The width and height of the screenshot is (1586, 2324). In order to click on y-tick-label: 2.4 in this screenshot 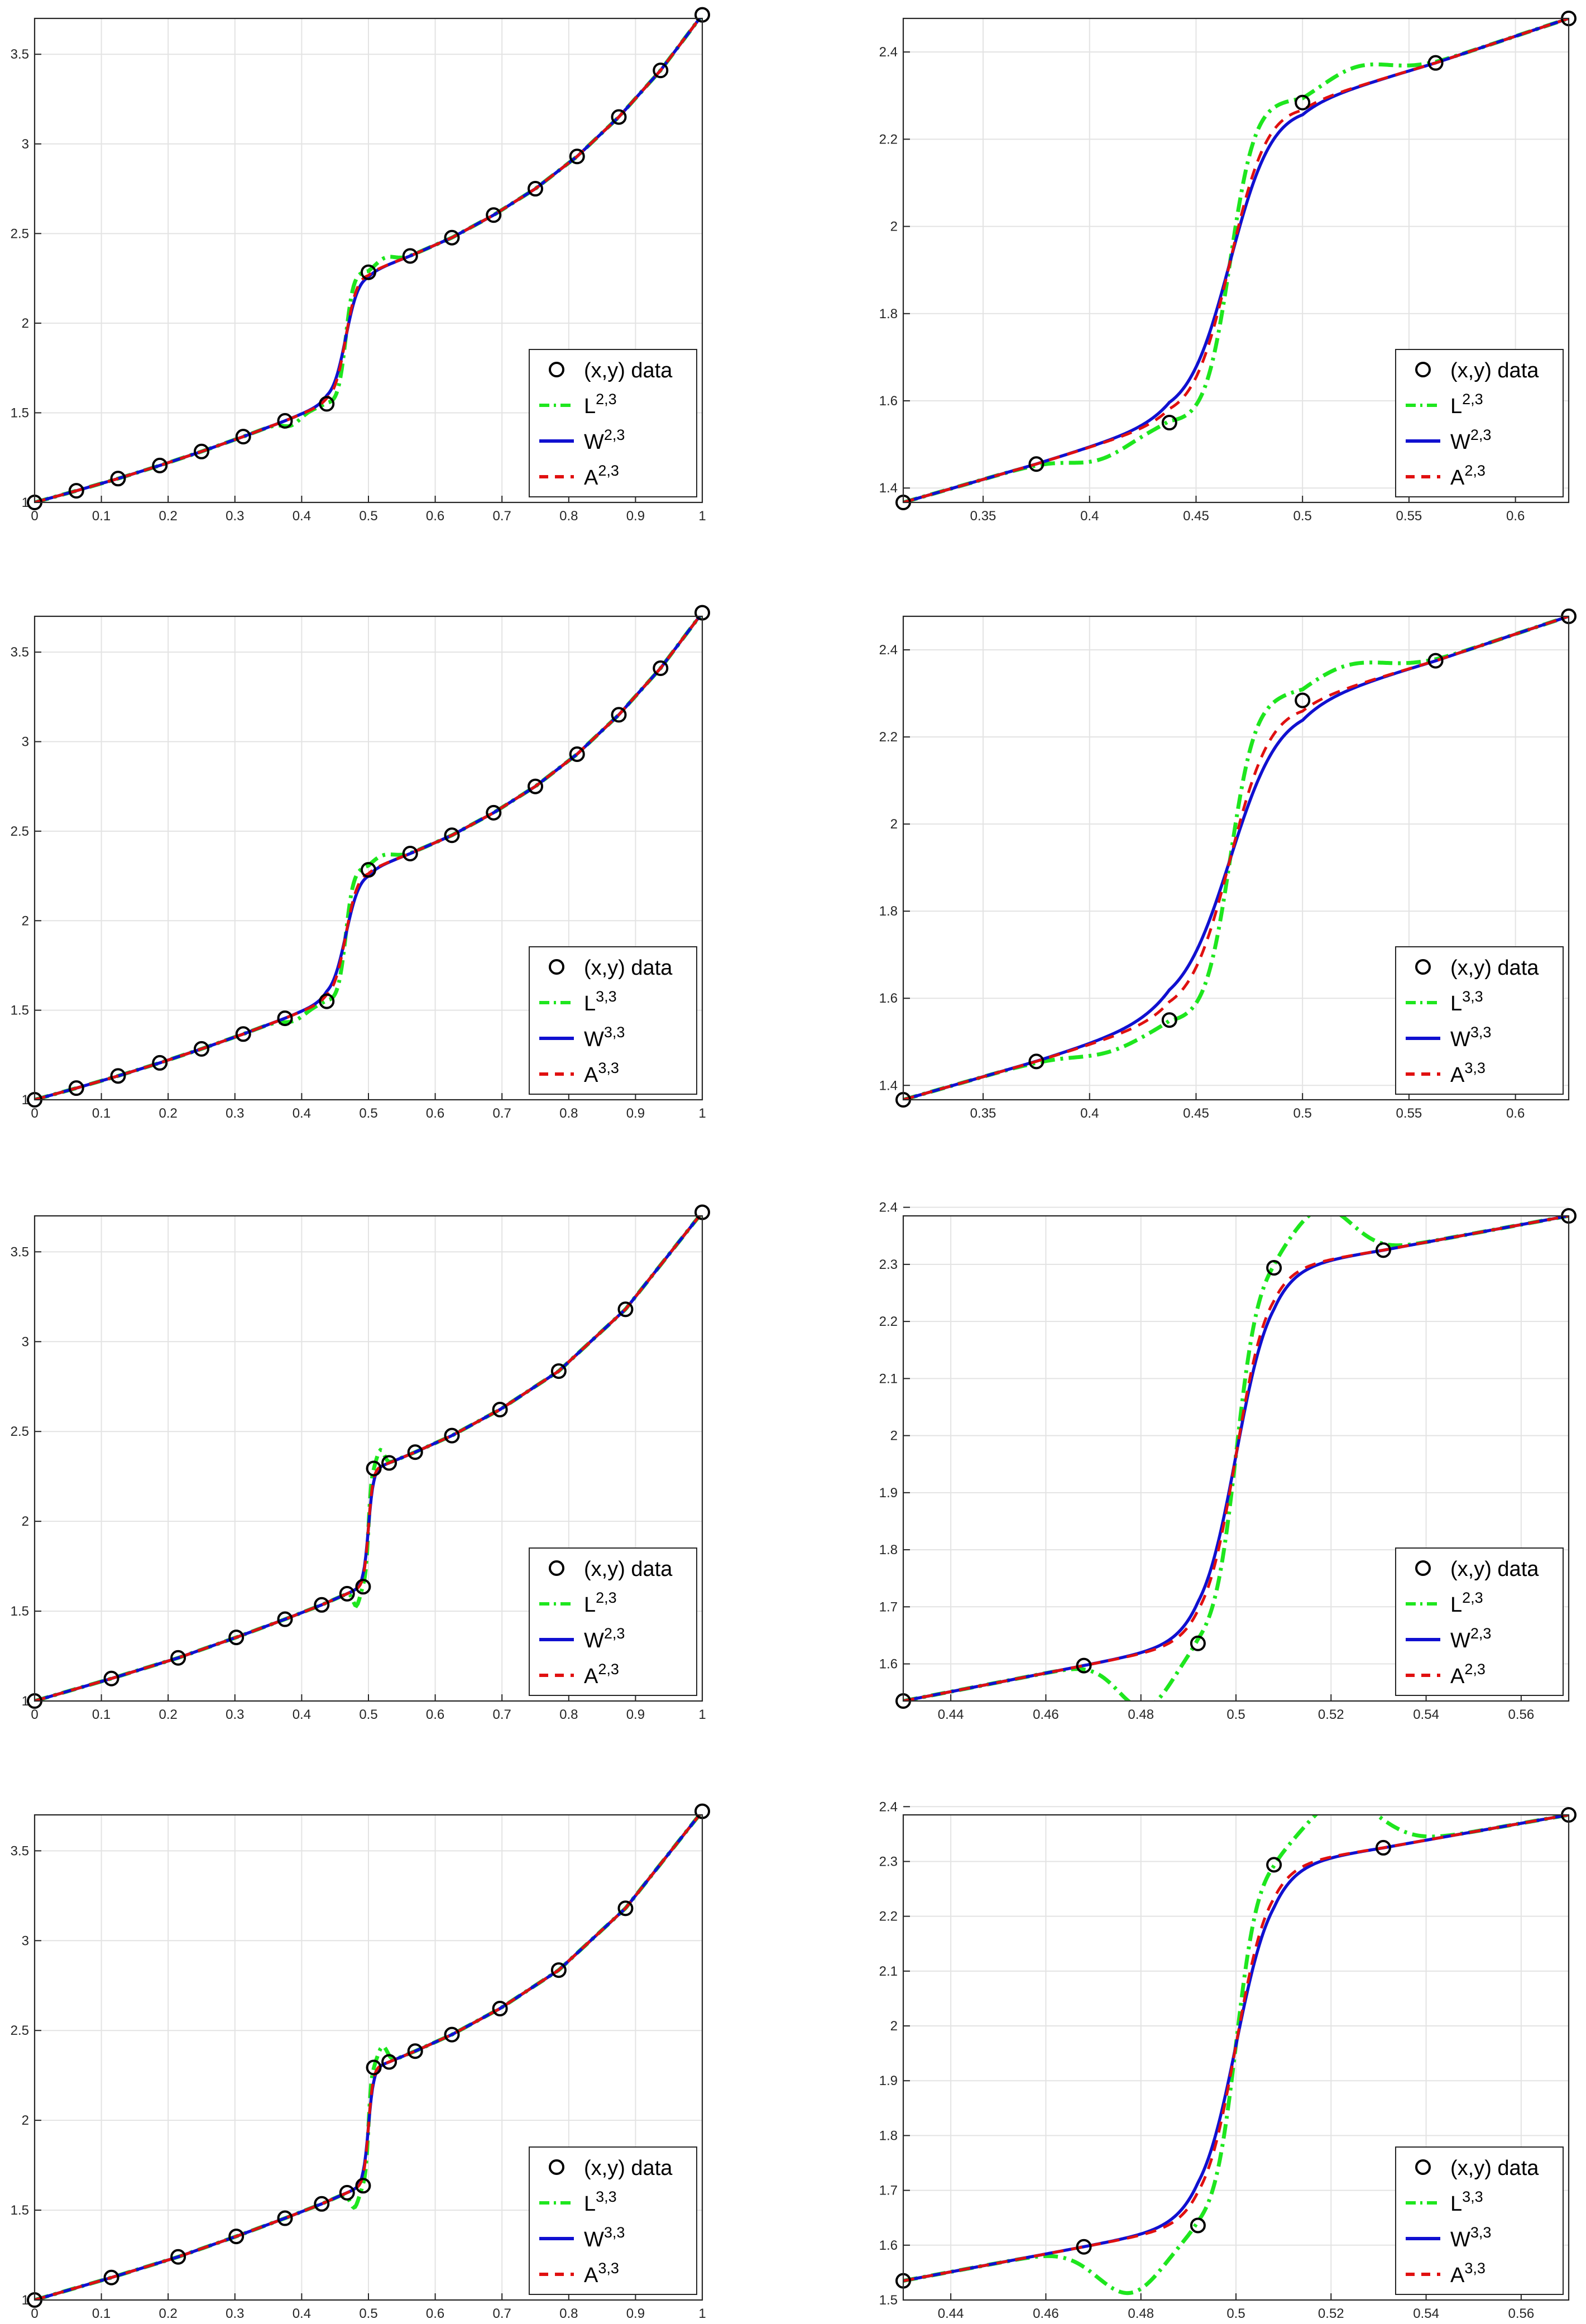, I will do `click(888, 651)`.